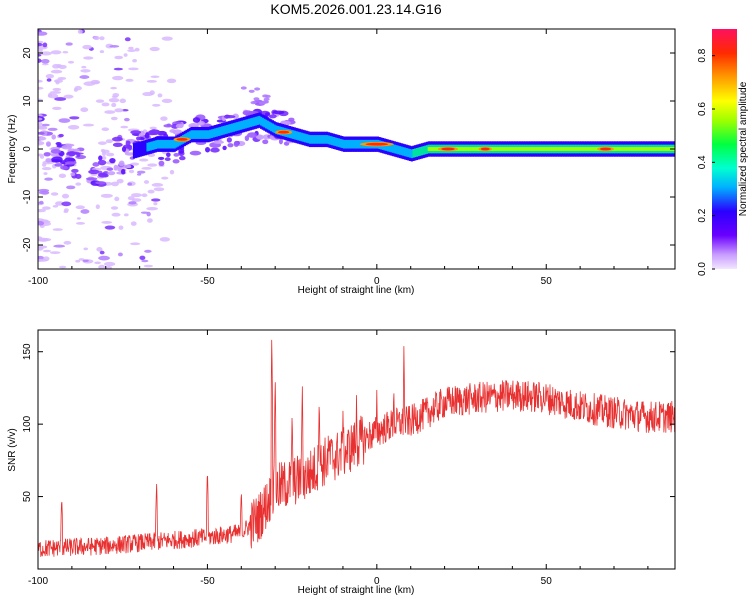 The image size is (750, 600). What do you see at coordinates (38, 281) in the screenshot?
I see `spectrogram-xtick-label: -100` at bounding box center [38, 281].